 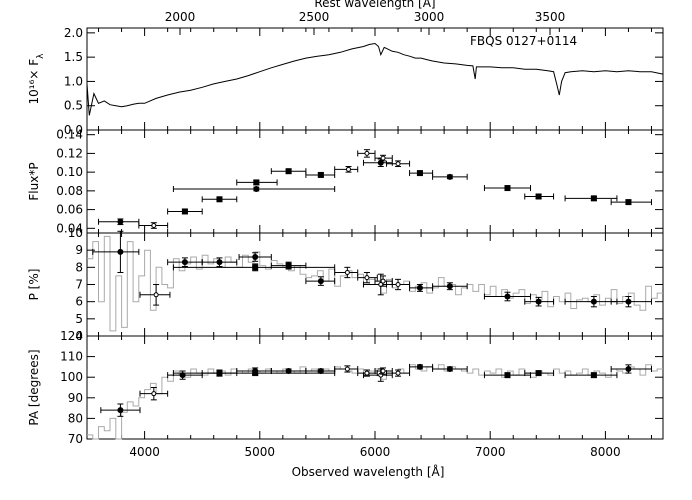 I want to click on xtick-label-top: 2000, so click(x=180, y=17).